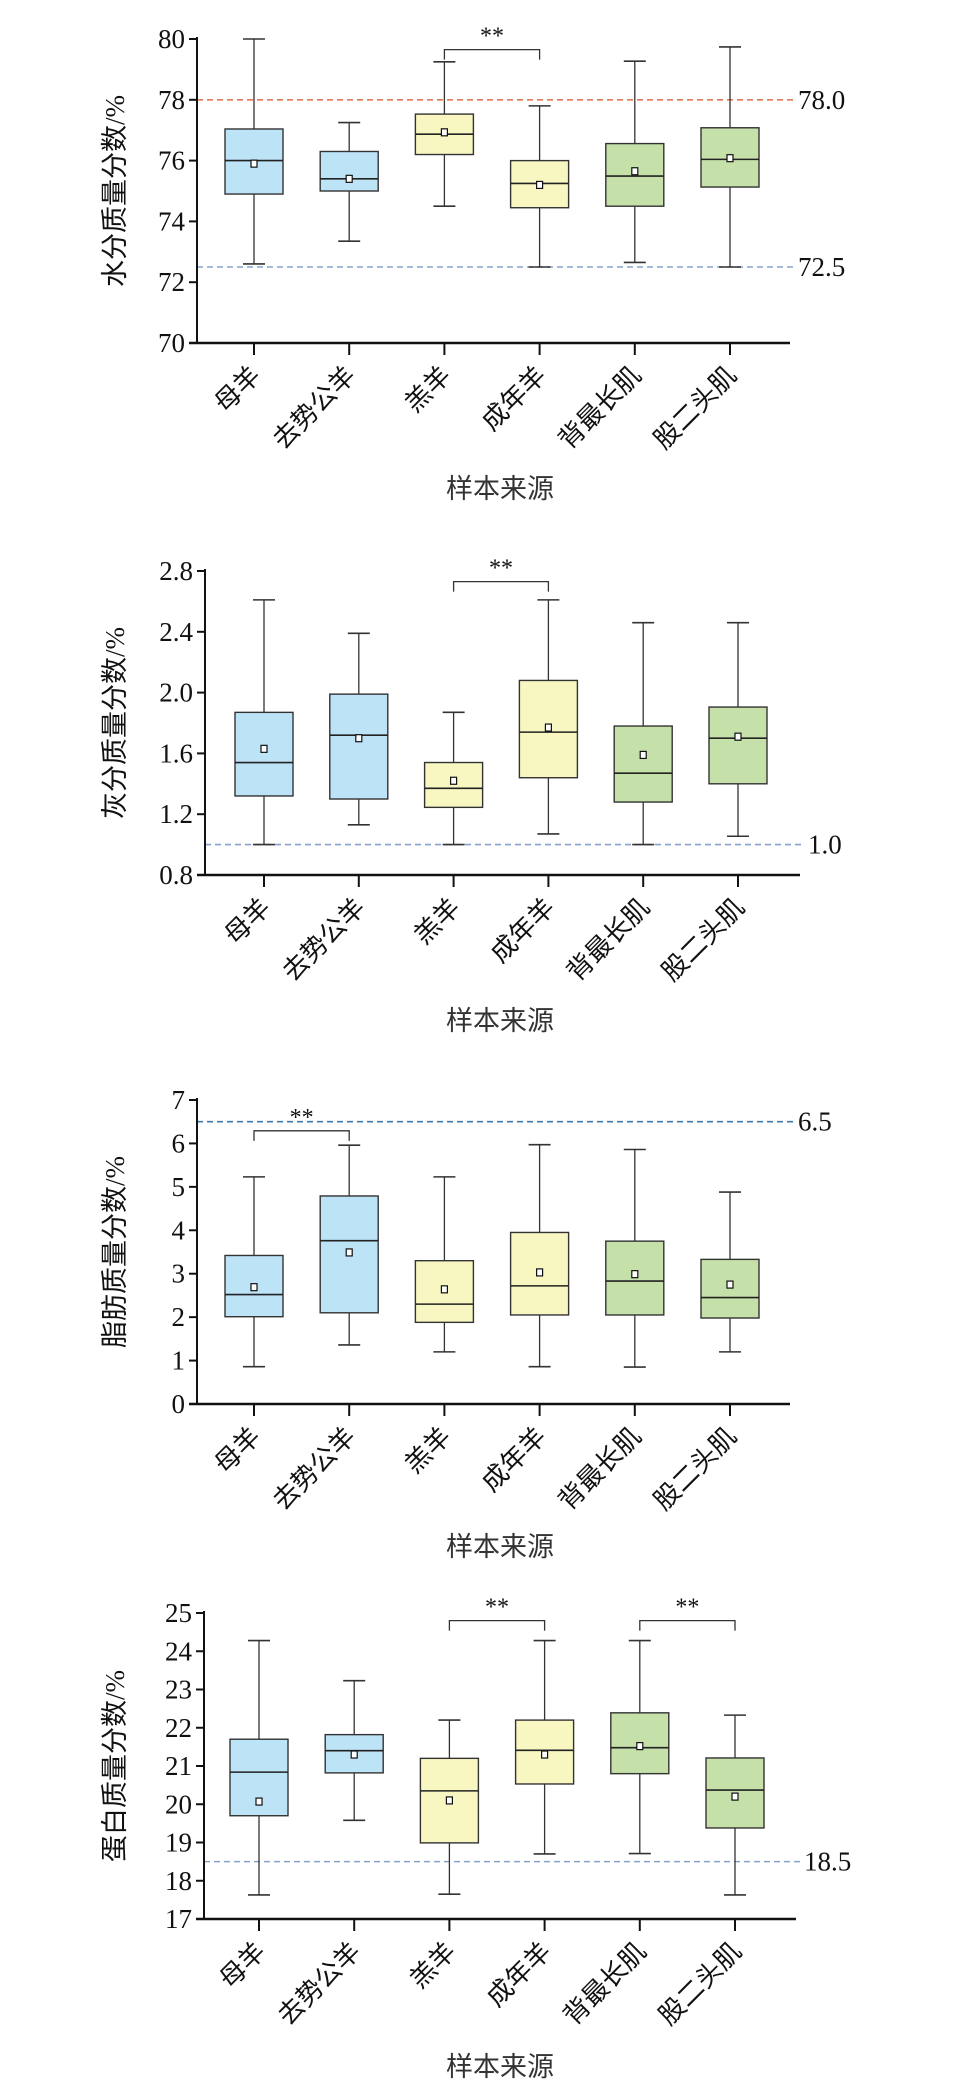 This screenshot has width=963, height=2089. Describe the element at coordinates (178, 1881) in the screenshot. I see `y-tick-label: 18` at that location.